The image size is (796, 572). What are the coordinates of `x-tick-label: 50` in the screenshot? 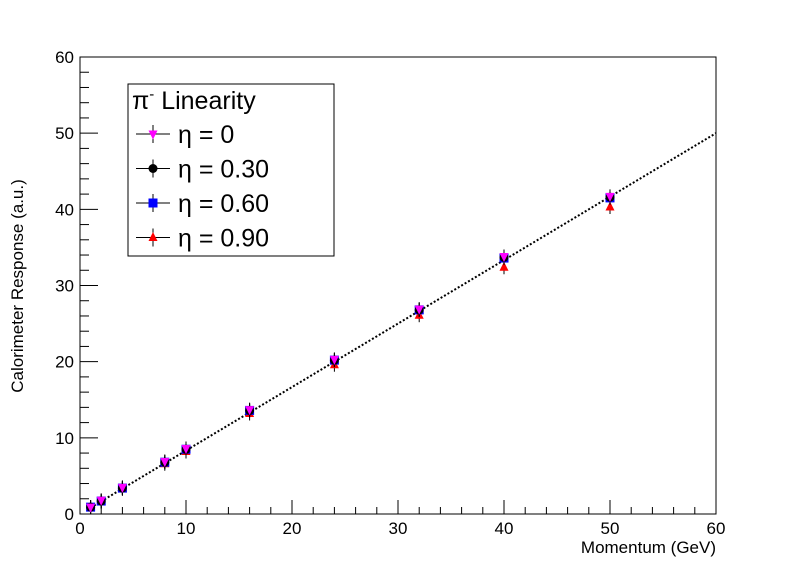 It's located at (610, 528).